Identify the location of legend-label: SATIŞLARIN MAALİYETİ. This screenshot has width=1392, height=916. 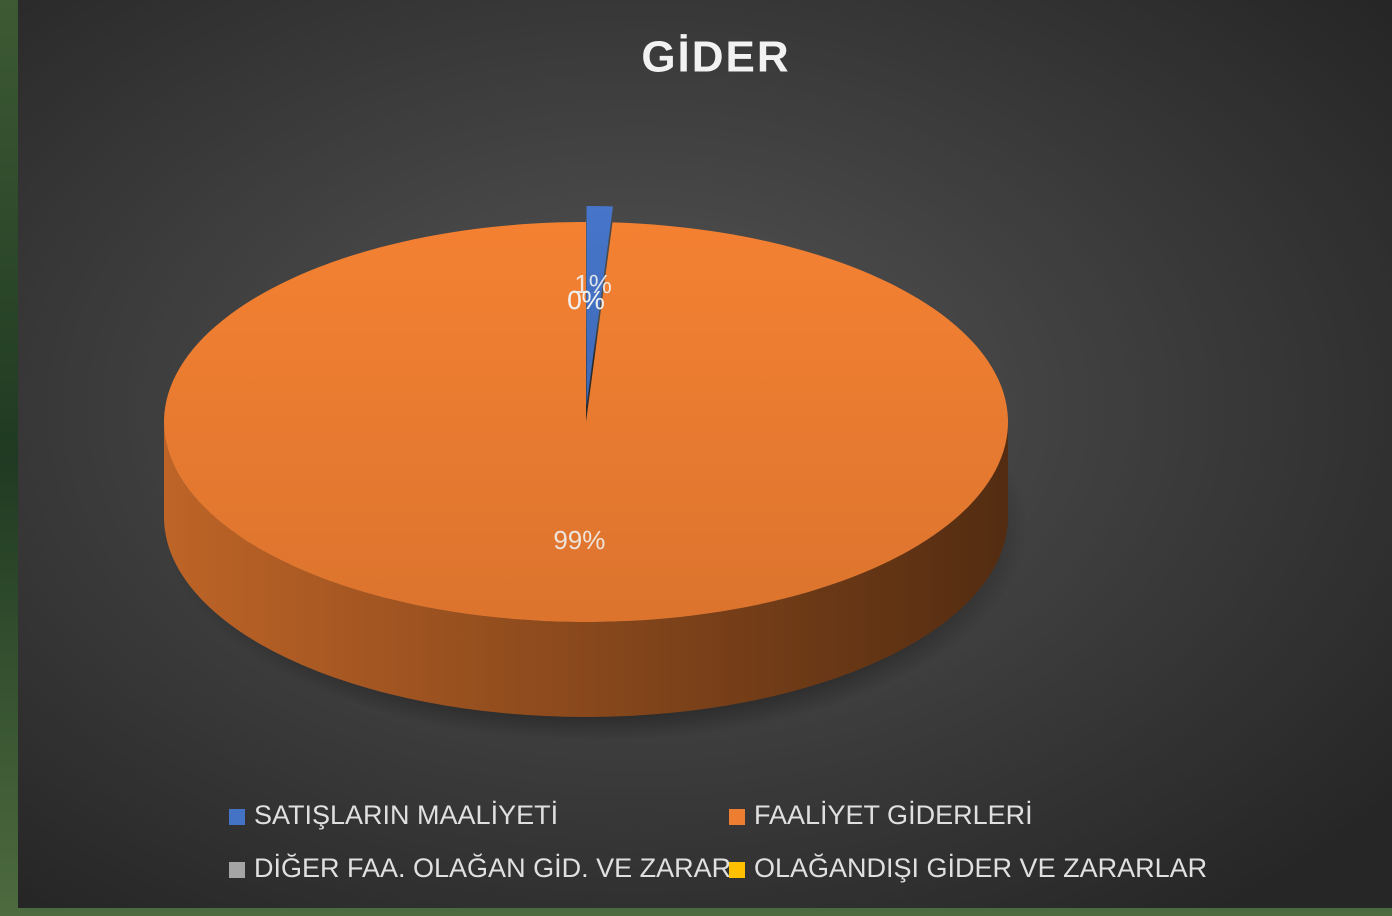
(406, 814).